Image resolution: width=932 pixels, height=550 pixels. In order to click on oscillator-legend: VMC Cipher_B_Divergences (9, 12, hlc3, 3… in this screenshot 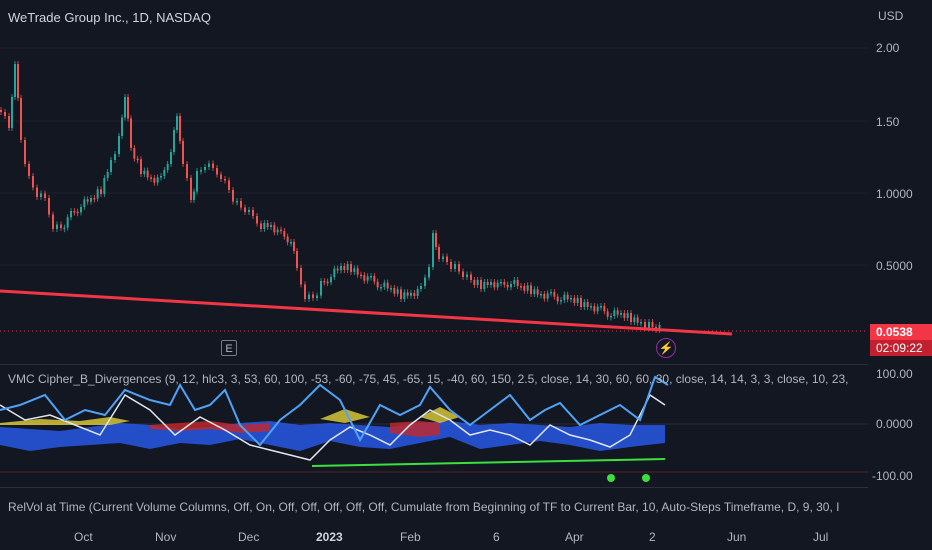, I will do `click(428, 379)`.